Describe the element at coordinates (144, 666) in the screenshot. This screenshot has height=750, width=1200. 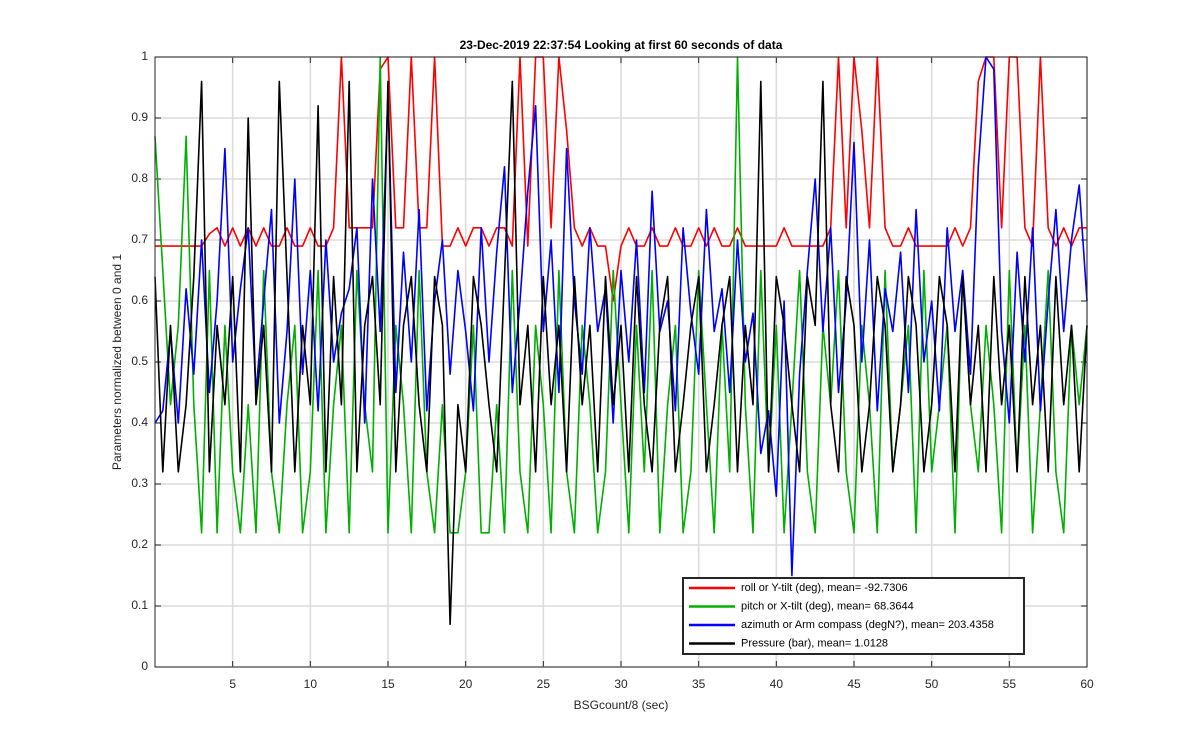
I see `y-tick-label: 0` at that location.